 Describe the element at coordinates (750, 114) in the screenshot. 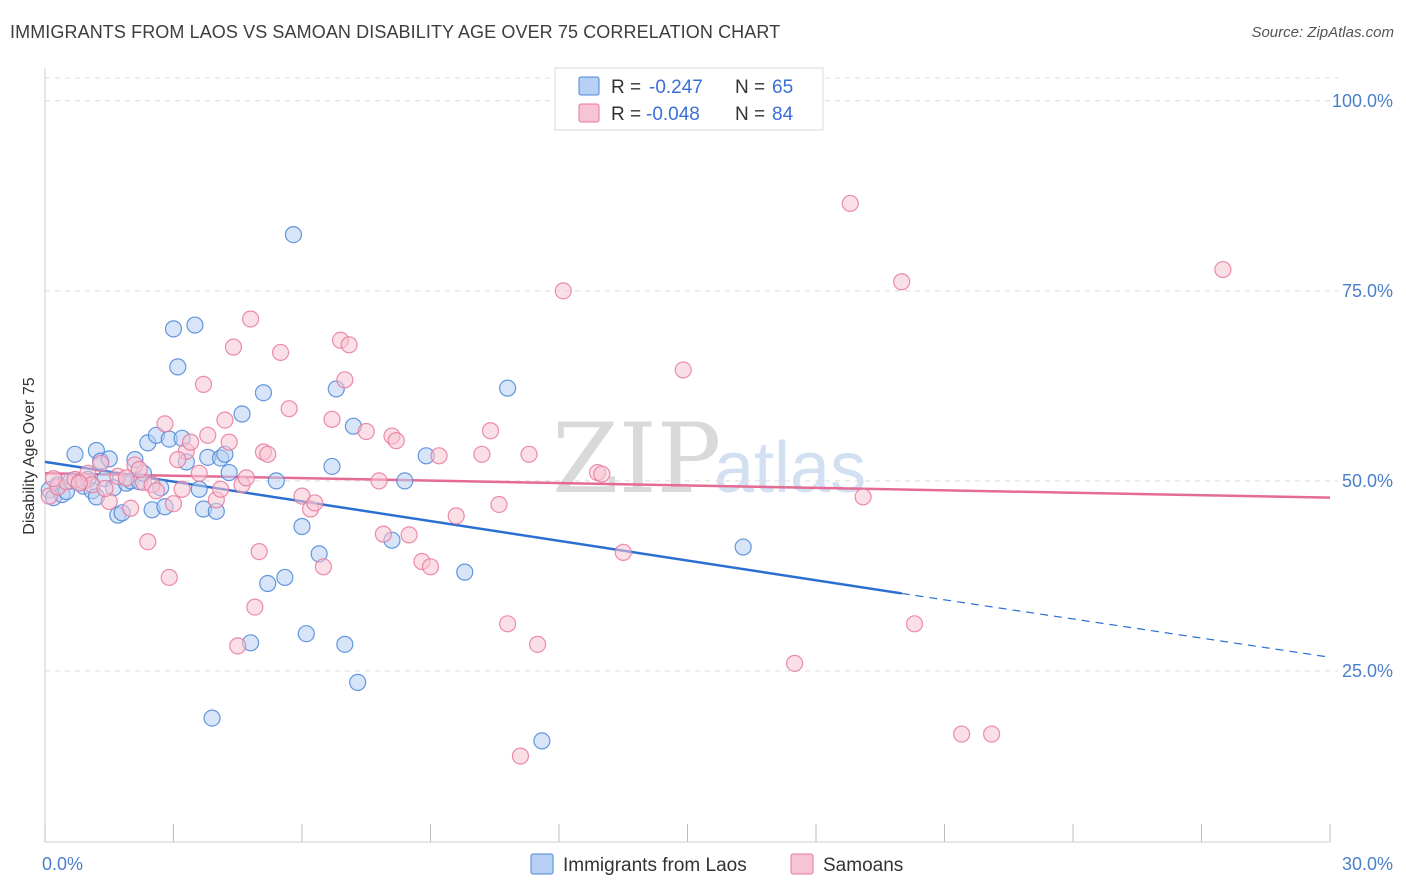

I see `legend-n-label-samoans: N =` at that location.